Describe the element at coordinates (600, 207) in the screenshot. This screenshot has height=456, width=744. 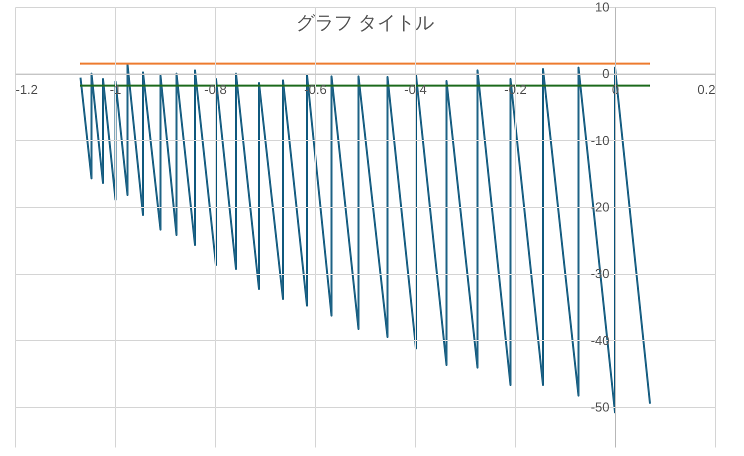
I see `y-tick-label: -20` at that location.